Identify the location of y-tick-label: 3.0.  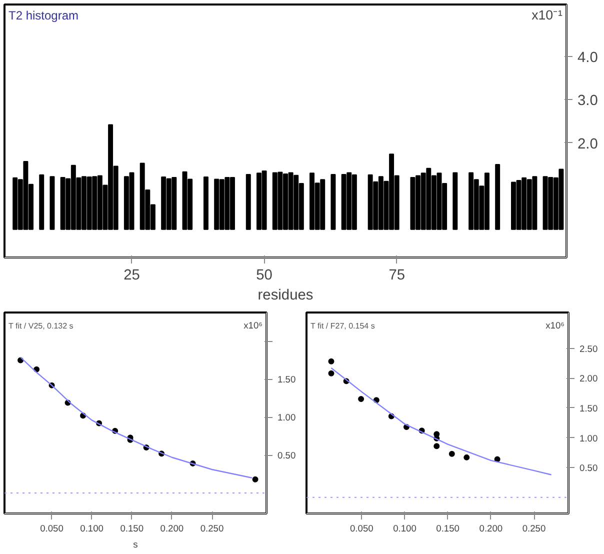
(588, 101).